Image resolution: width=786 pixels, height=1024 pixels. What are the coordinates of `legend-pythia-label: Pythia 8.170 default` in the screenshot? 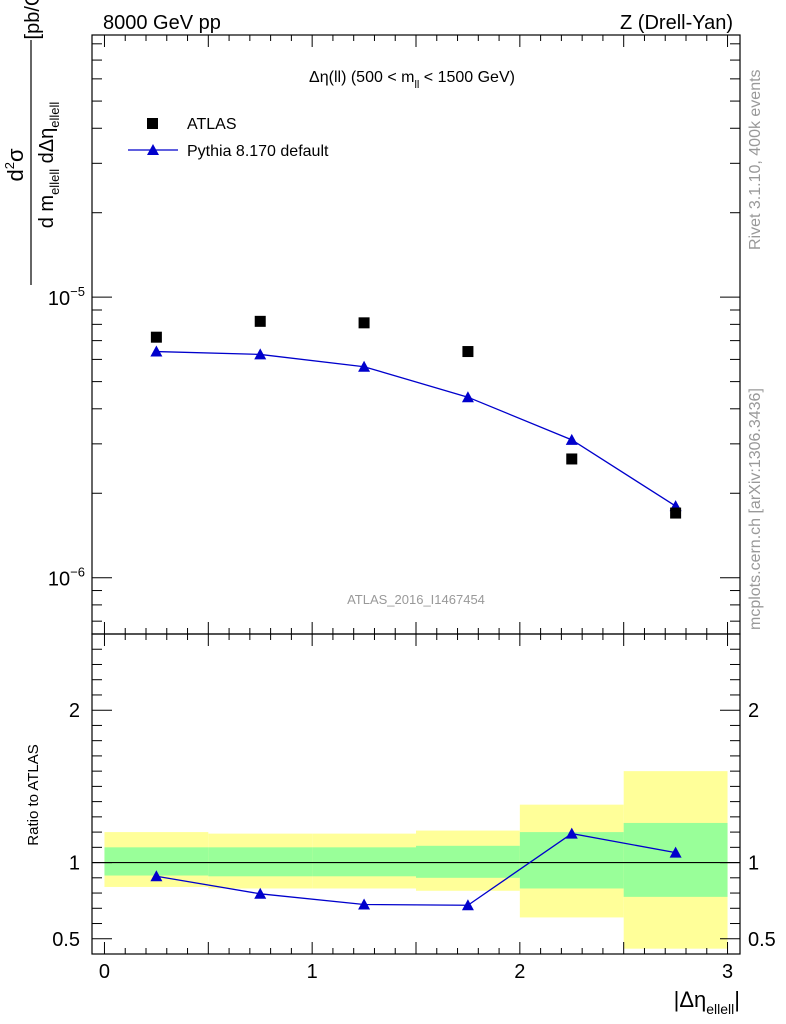 It's located at (258, 151).